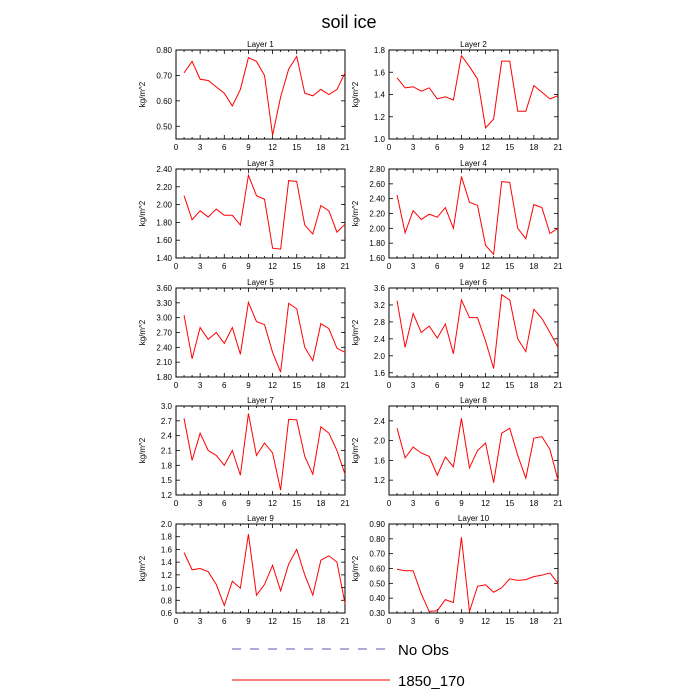  I want to click on panel-2: Layer 2 kg/m^2 0 3 6 9 12 15 18 21 1.0 1.2 1.4 1.6 1.8, so click(457, 96).